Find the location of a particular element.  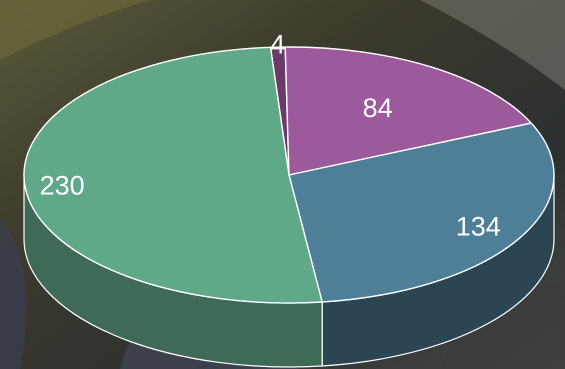

pie-data-label-2: 134 is located at coordinates (478, 227).